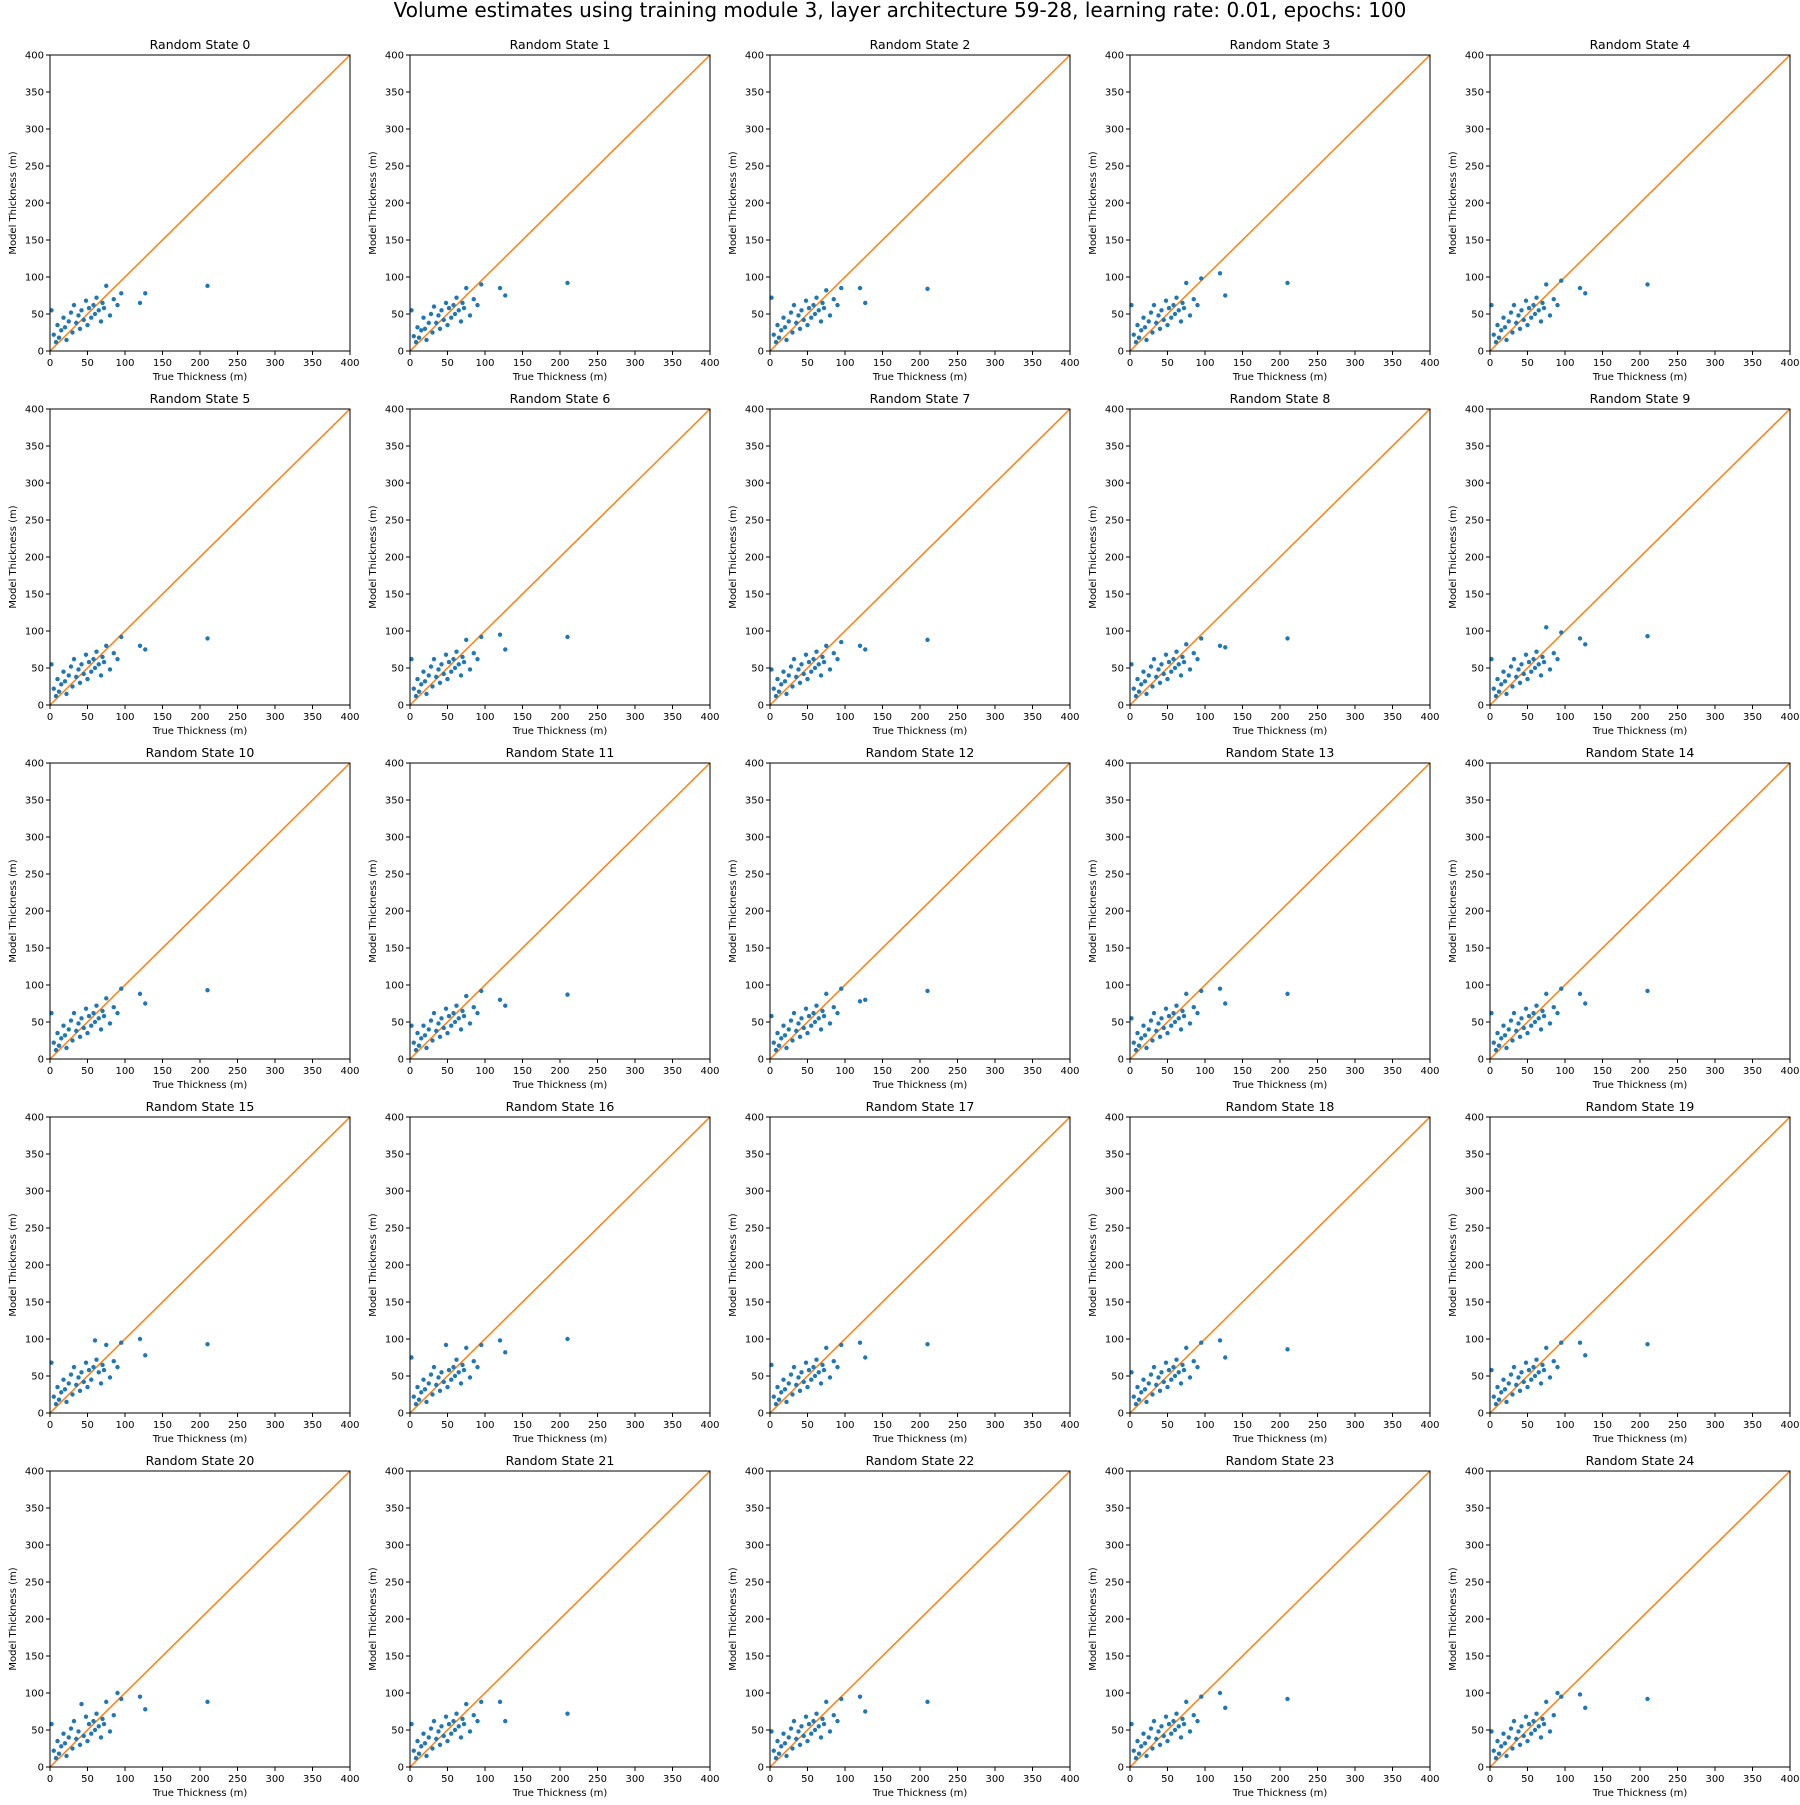 Image resolution: width=1800 pixels, height=1805 pixels. Describe the element at coordinates (200, 398) in the screenshot. I see `subplot-title: Random State 5` at that location.